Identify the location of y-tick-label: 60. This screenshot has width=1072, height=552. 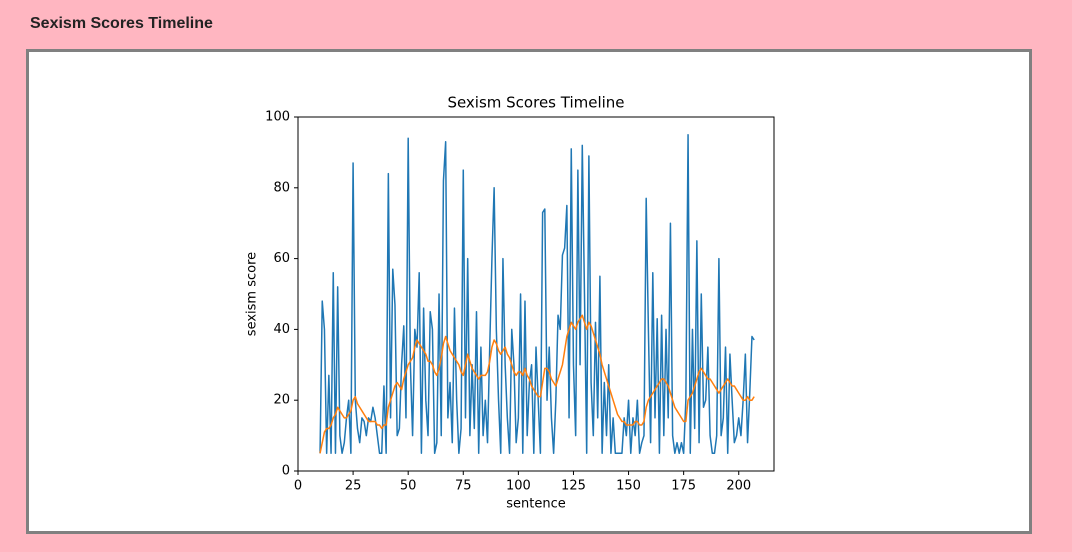
(281, 258).